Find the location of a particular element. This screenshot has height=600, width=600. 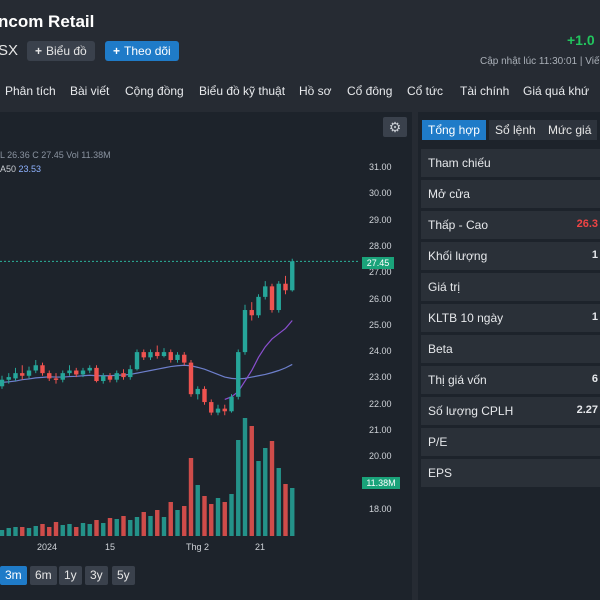

y-tick-label: 20.00 is located at coordinates (380, 456).